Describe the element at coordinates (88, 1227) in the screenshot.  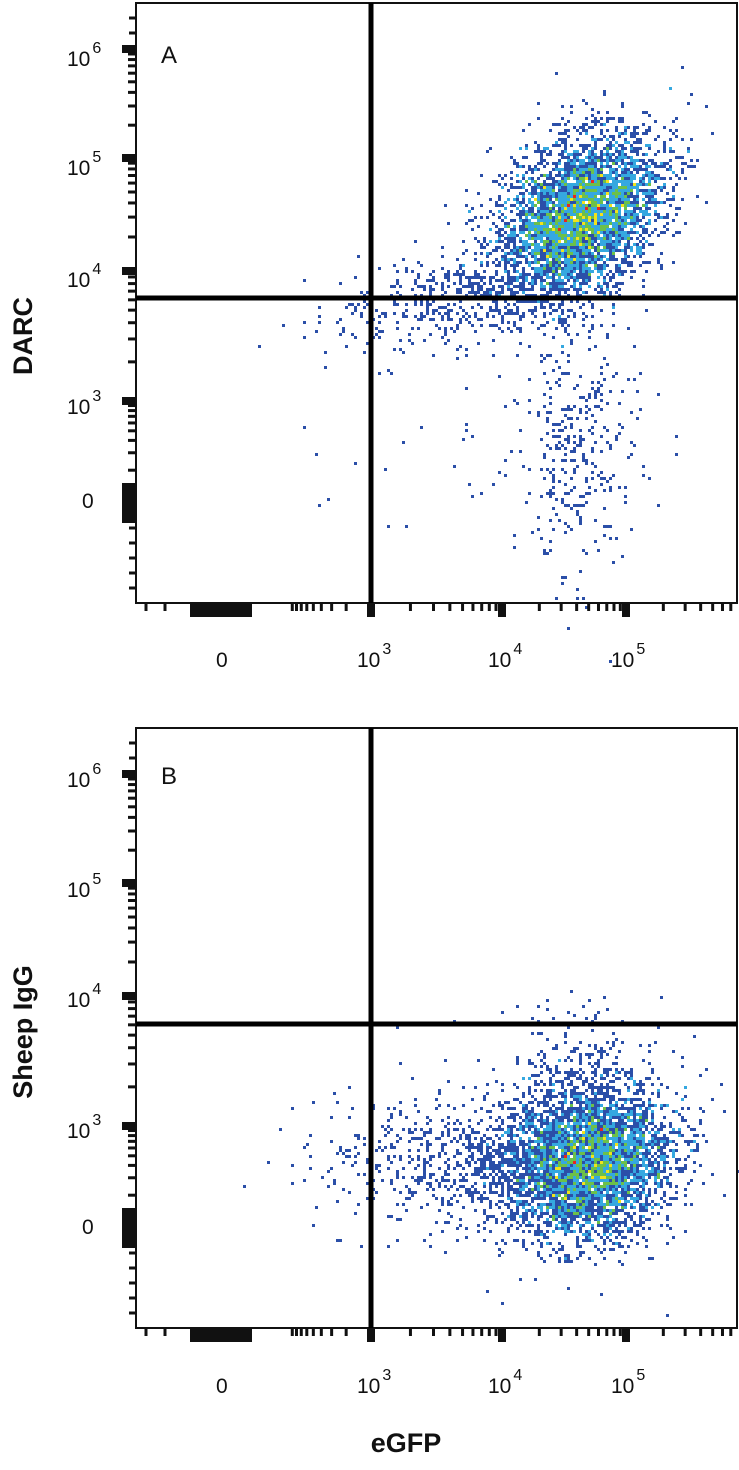
I see `panel-b-ytick-0: 0` at that location.